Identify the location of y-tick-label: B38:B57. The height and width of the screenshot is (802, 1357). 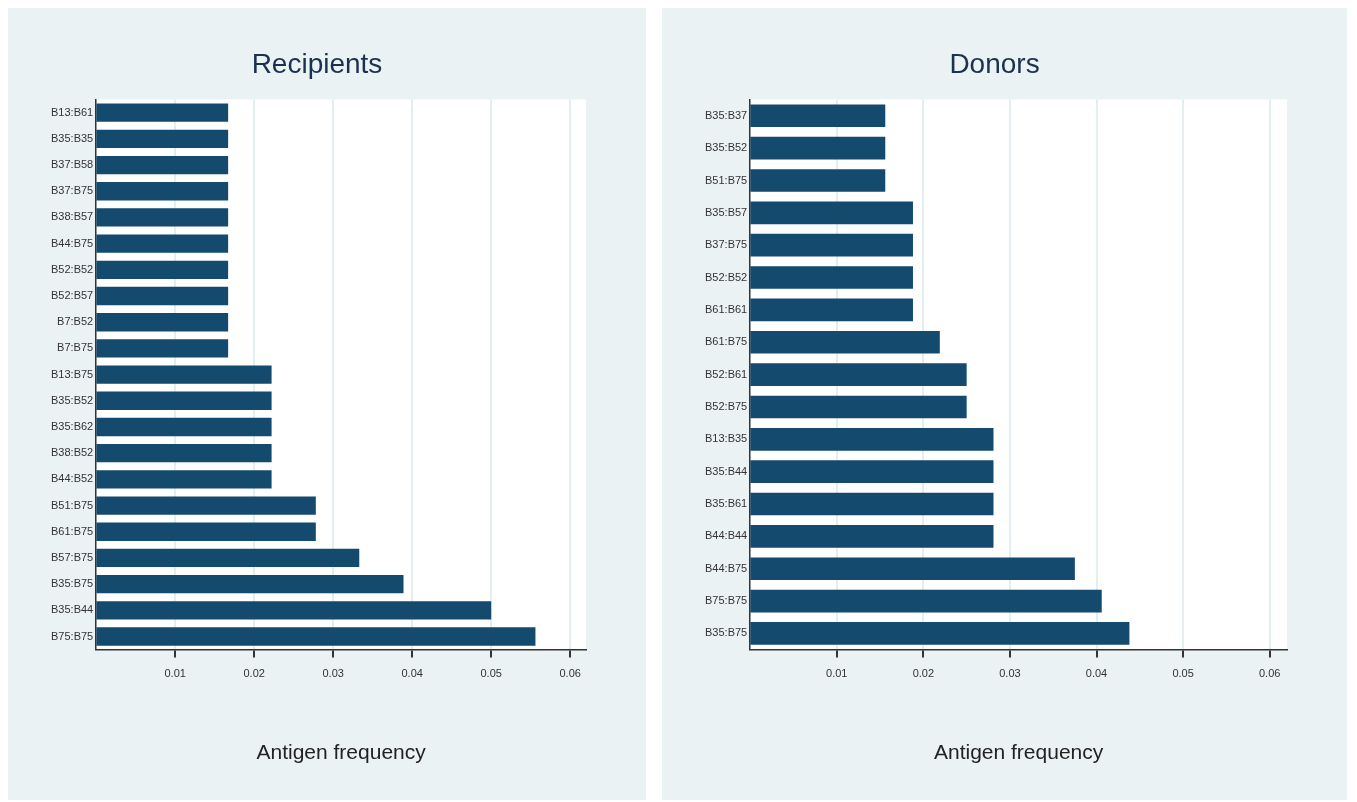
(72, 216).